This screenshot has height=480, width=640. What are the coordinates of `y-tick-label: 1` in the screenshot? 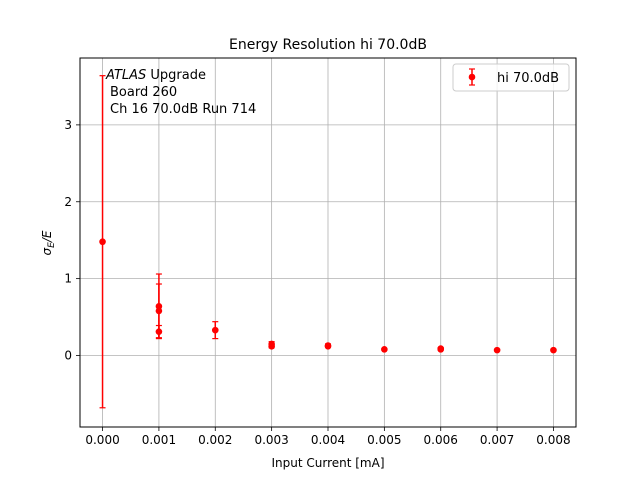 It's located at (68, 279).